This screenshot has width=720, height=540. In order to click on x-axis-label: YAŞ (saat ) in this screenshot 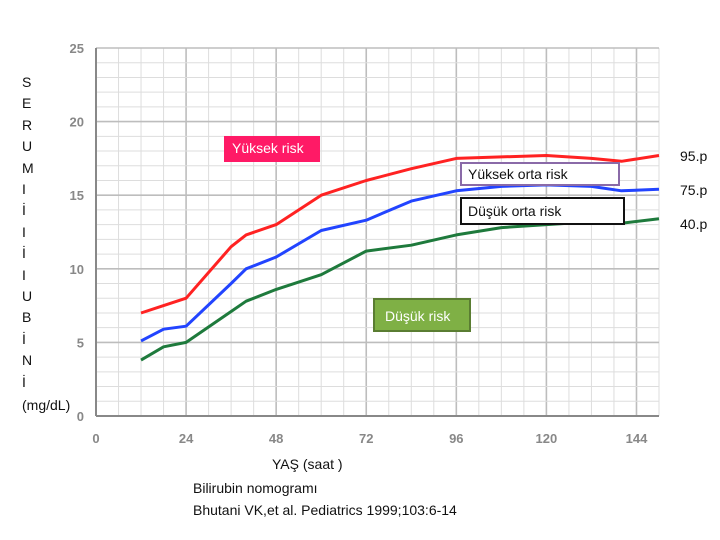, I will do `click(307, 464)`.